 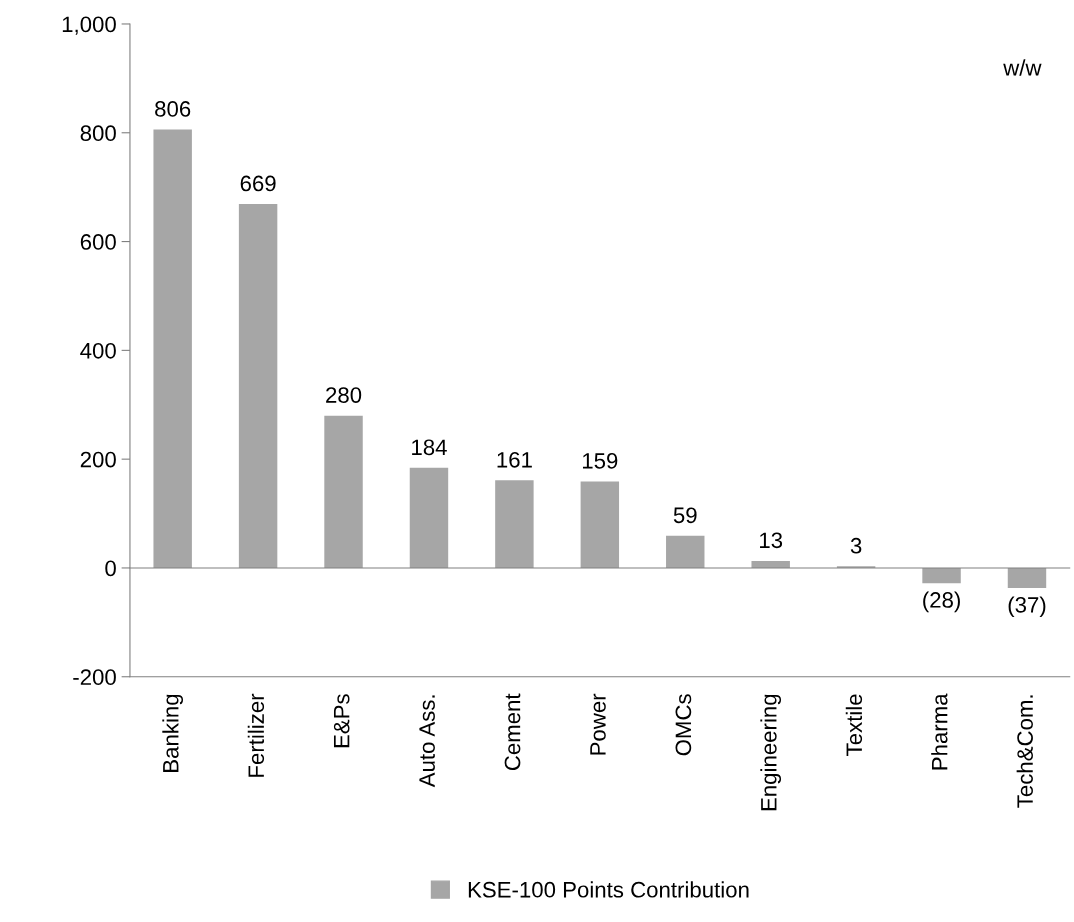 What do you see at coordinates (514, 459) in the screenshot?
I see `data-label: 161` at bounding box center [514, 459].